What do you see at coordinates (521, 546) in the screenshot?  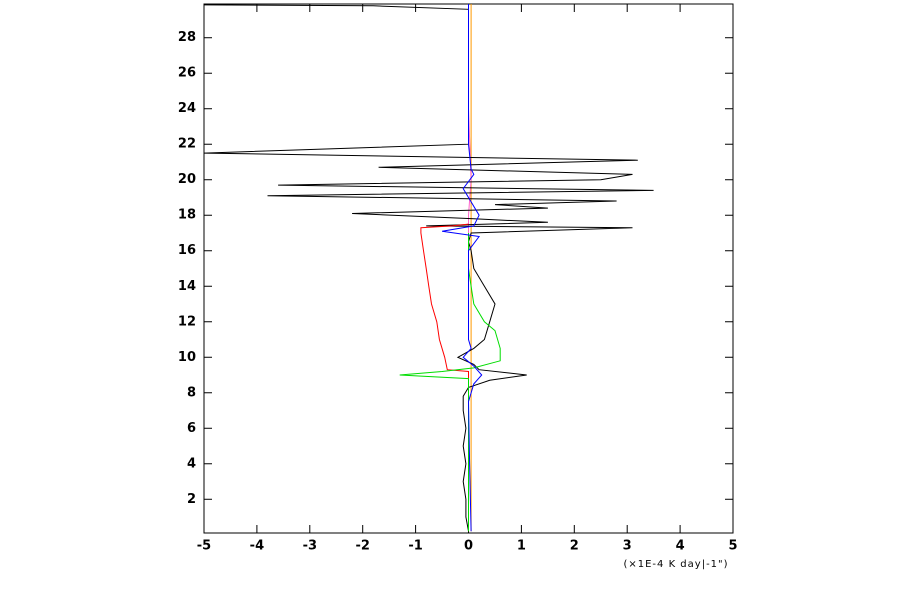 I see `x-tick-label: 1` at bounding box center [521, 546].